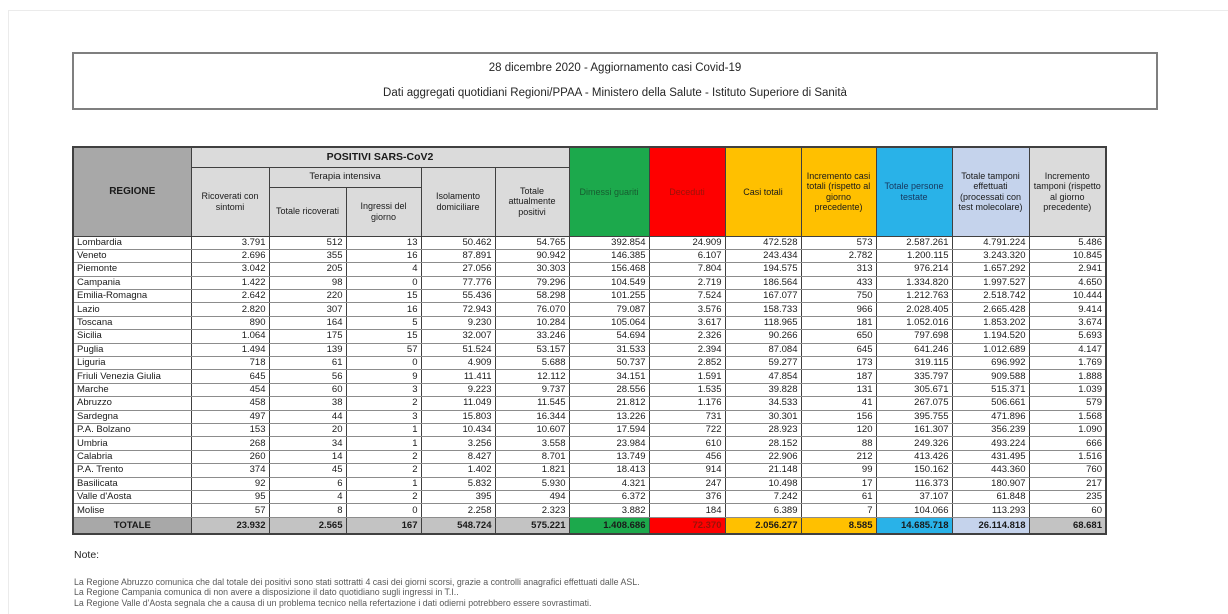 This screenshot has width=1228, height=614. Describe the element at coordinates (763, 256) in the screenshot. I see `data-cell: 243.434` at that location.